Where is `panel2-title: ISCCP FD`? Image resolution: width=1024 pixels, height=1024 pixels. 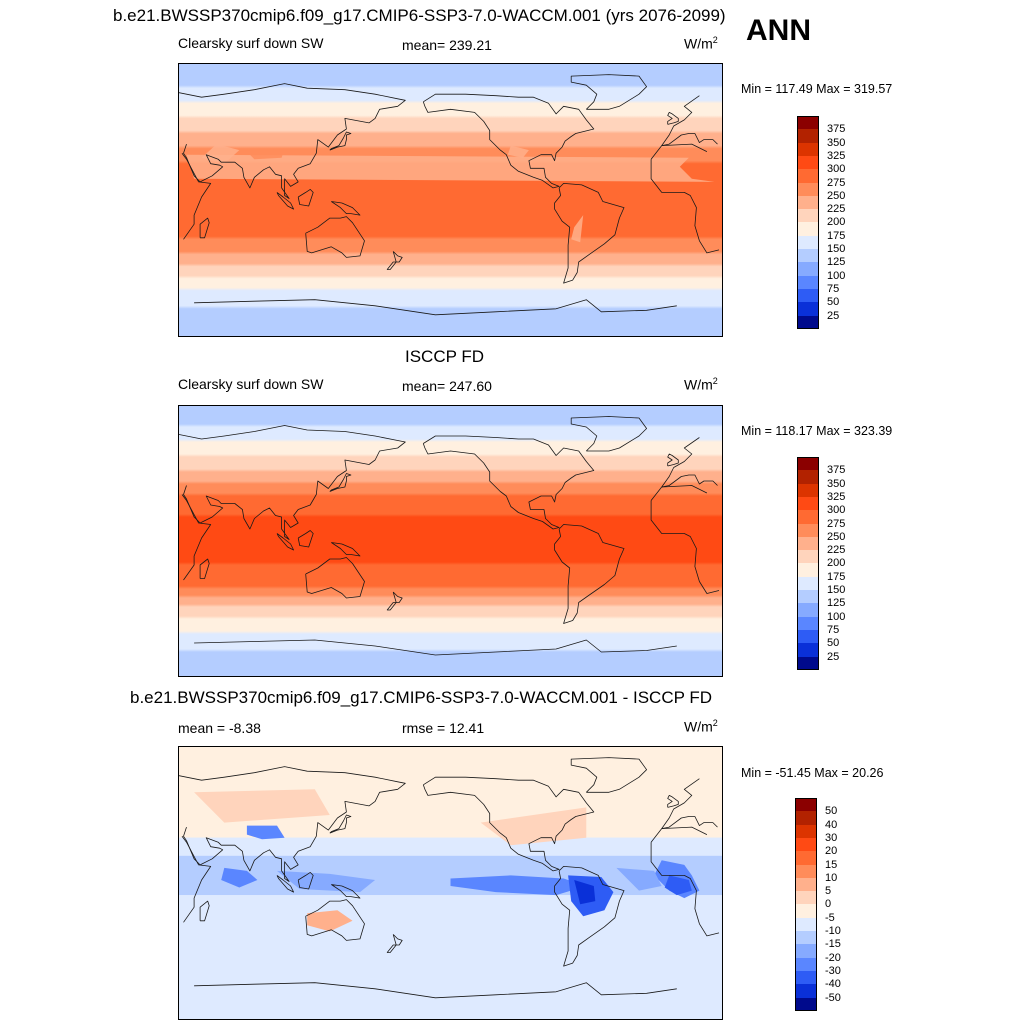
panel2-title: ISCCP FD is located at coordinates (445, 356).